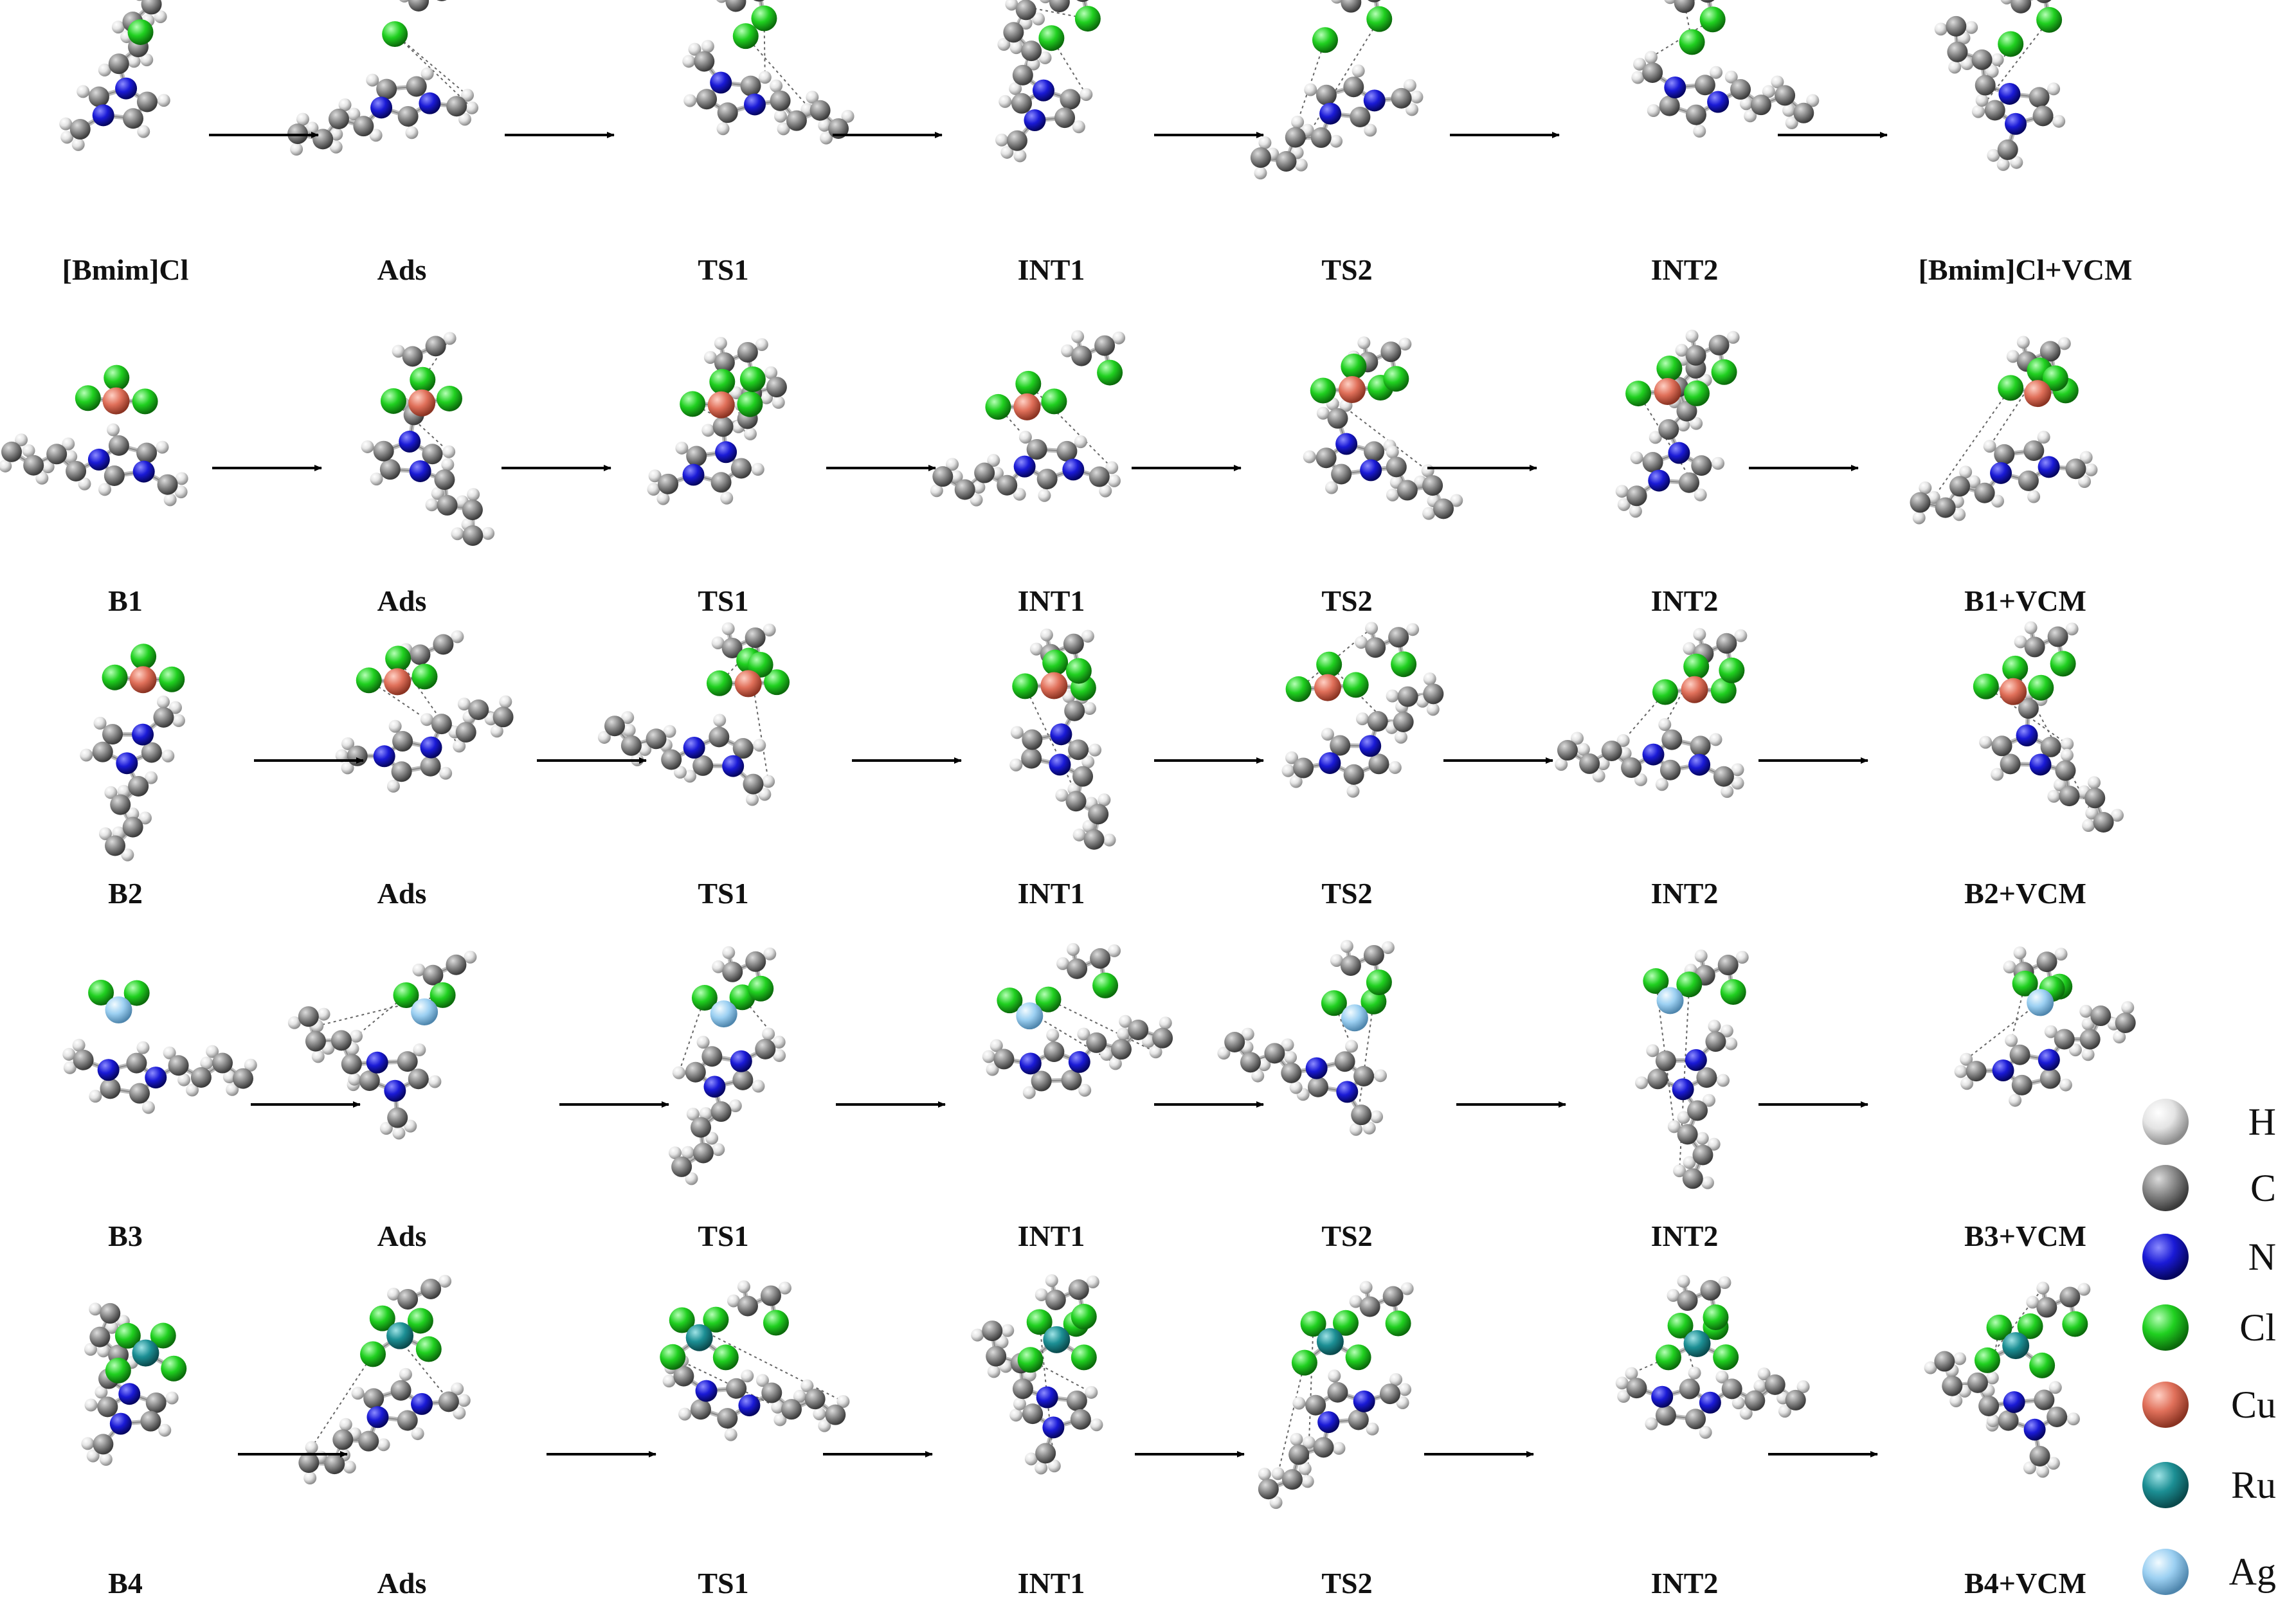 The height and width of the screenshot is (1613, 2296). What do you see at coordinates (2253, 1485) in the screenshot?
I see `legend-label: Ru` at bounding box center [2253, 1485].